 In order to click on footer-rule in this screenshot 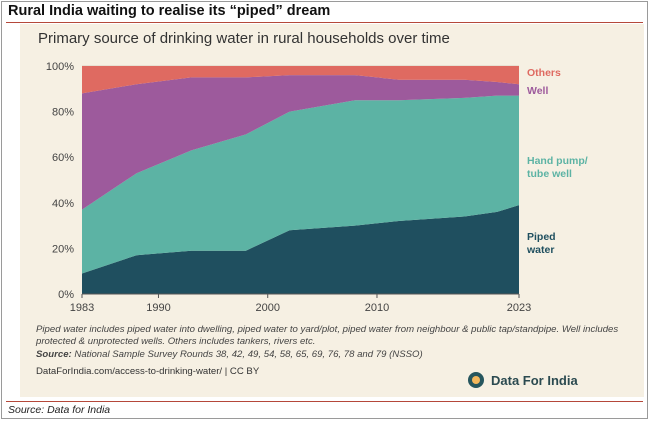, I will do `click(324, 401)`.